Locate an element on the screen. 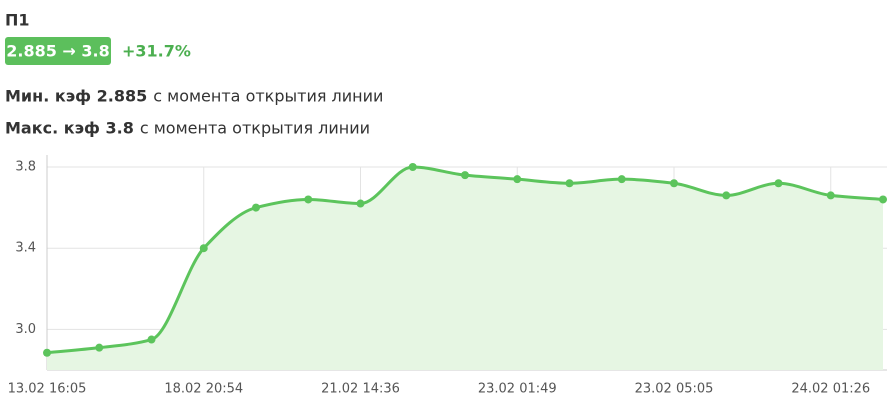 The width and height of the screenshot is (887, 410). badge: 2.885 → 3.8 is located at coordinates (58, 51).